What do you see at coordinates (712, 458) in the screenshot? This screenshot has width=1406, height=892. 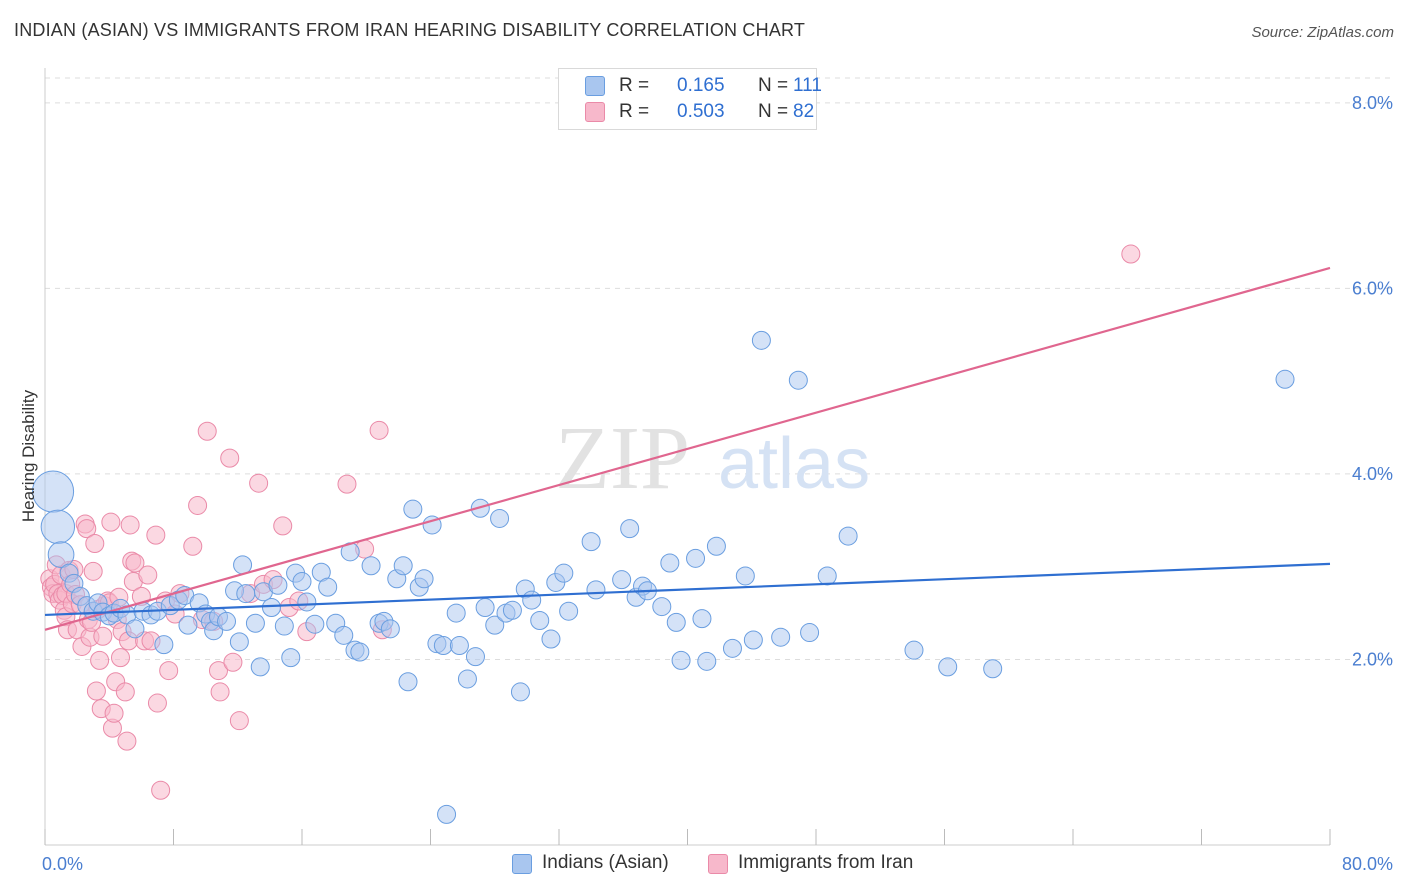 I see `watermark: ZIP atlas` at bounding box center [712, 458].